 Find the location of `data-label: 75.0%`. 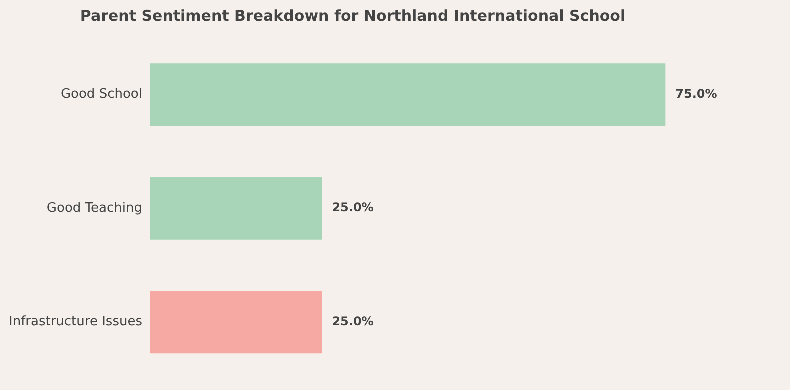

data-label: 75.0% is located at coordinates (697, 93).